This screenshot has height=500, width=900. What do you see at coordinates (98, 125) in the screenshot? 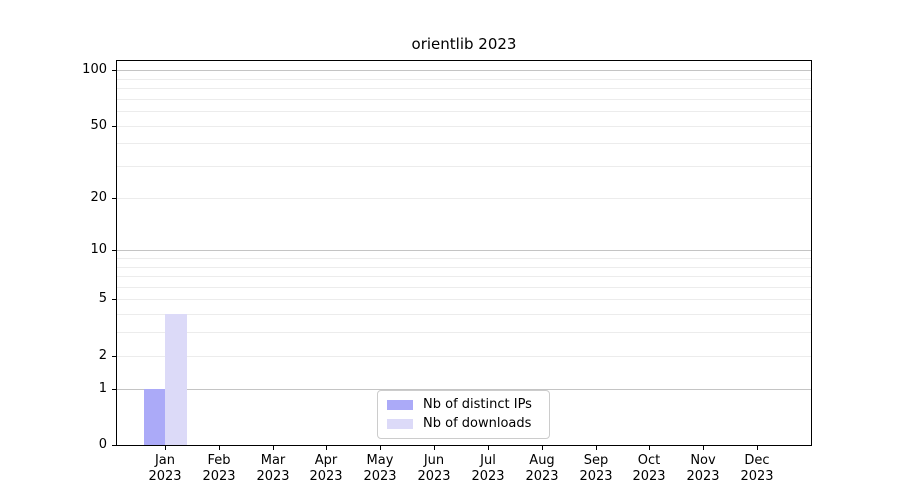
I see `y-tick-label: 50` at bounding box center [98, 125].